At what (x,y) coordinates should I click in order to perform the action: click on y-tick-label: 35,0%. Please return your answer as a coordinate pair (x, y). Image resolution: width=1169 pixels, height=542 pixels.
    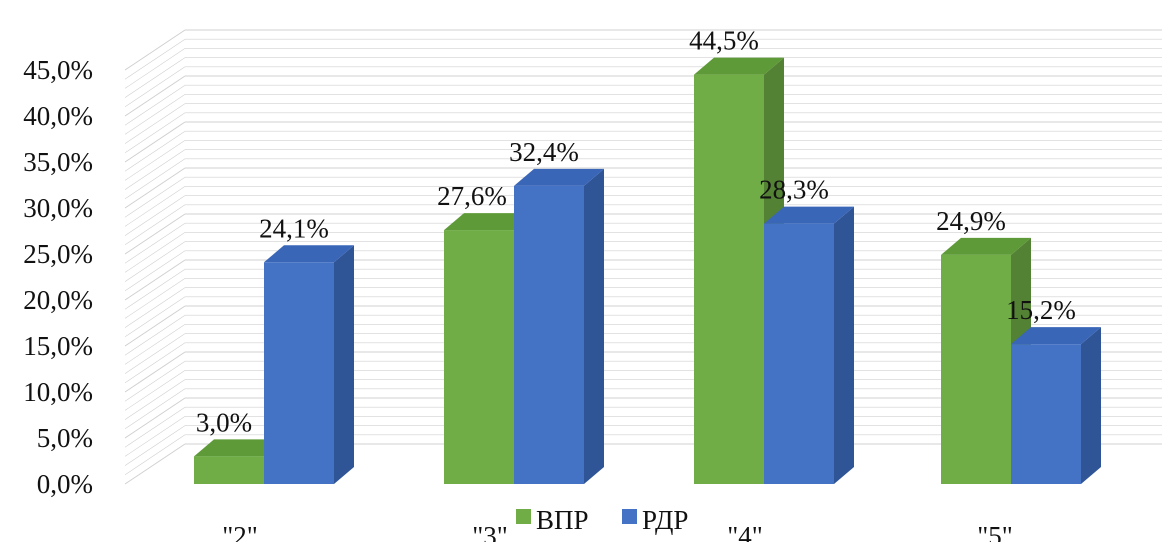
    Looking at the image, I should click on (58, 162).